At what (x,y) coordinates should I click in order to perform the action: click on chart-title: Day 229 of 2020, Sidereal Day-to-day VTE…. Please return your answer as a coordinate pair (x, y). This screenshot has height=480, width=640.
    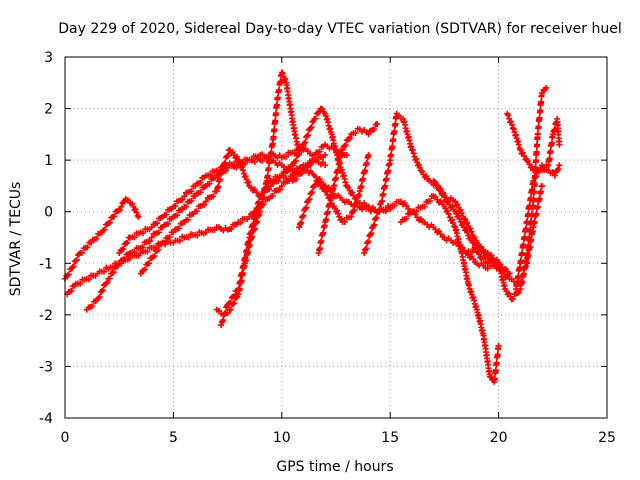
    Looking at the image, I should click on (339, 29).